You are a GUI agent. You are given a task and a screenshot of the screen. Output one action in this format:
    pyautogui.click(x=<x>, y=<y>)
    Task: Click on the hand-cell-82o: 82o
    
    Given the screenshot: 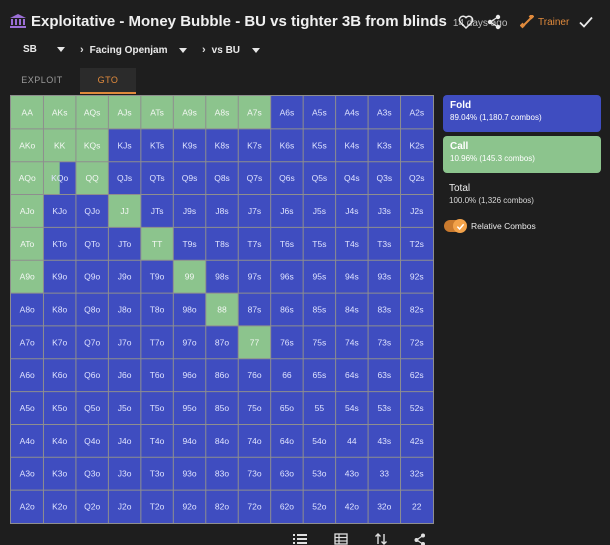 What is the action you would take?
    pyautogui.click(x=222, y=506)
    